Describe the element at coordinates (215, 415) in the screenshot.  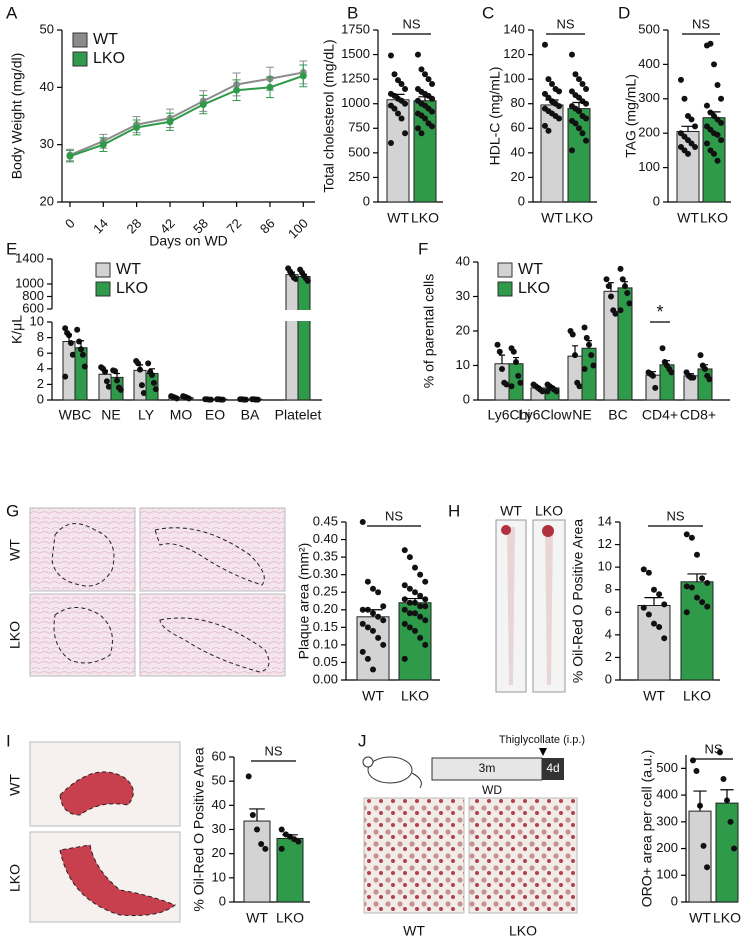
I see `x-tick-label: EO` at that location.